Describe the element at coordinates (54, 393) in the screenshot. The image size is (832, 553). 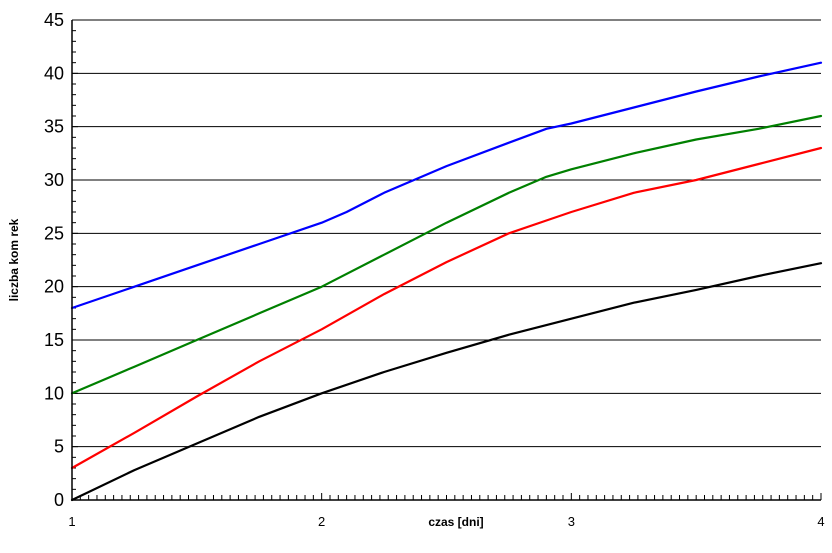
I see `y-tick-label-2: 10` at that location.